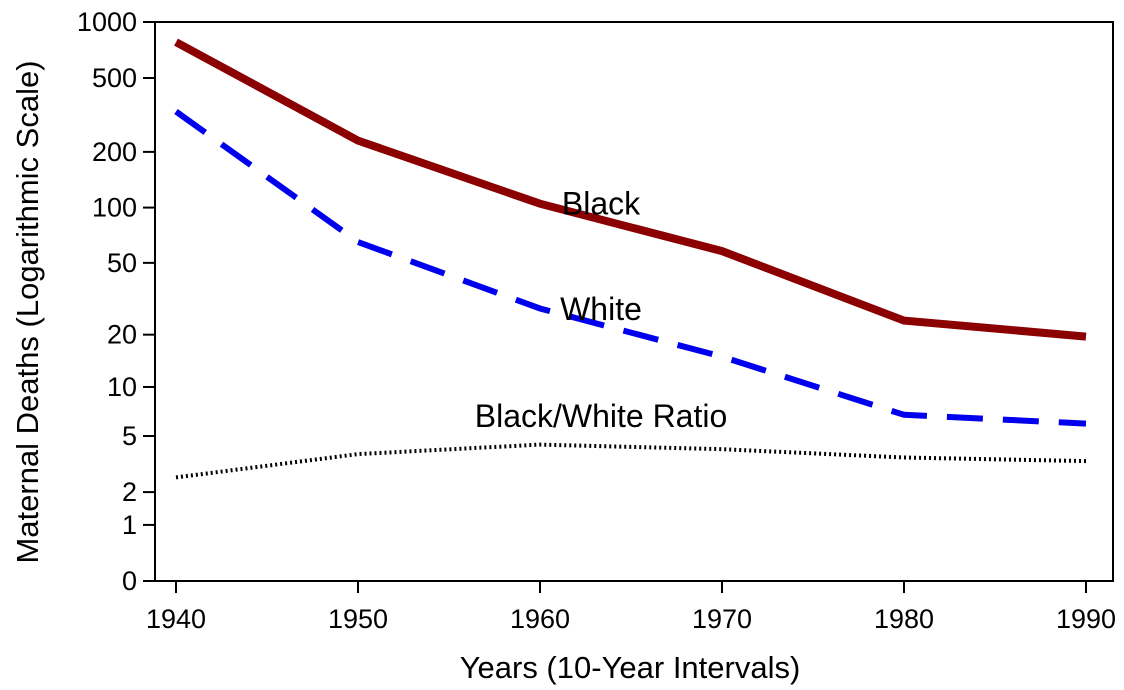  I want to click on y-tick-label: 2, so click(129, 492).